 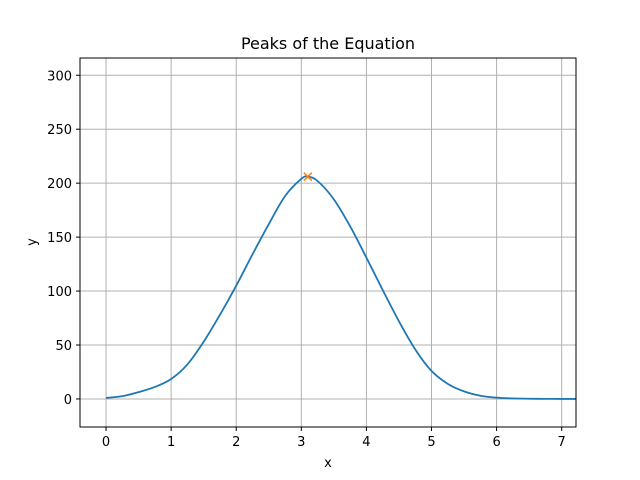 What do you see at coordinates (328, 43) in the screenshot?
I see `chart-title: Peaks of the Equation` at bounding box center [328, 43].